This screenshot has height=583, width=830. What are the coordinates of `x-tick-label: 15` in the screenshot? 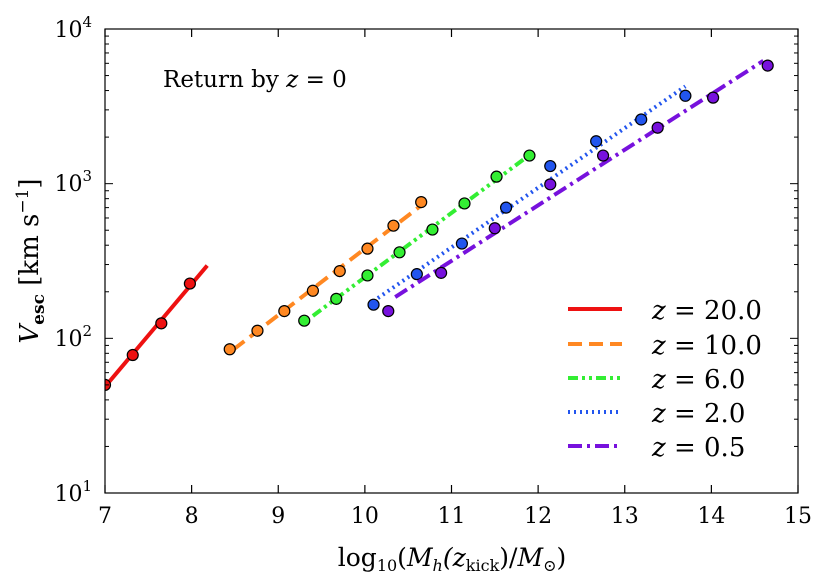 It's located at (798, 516).